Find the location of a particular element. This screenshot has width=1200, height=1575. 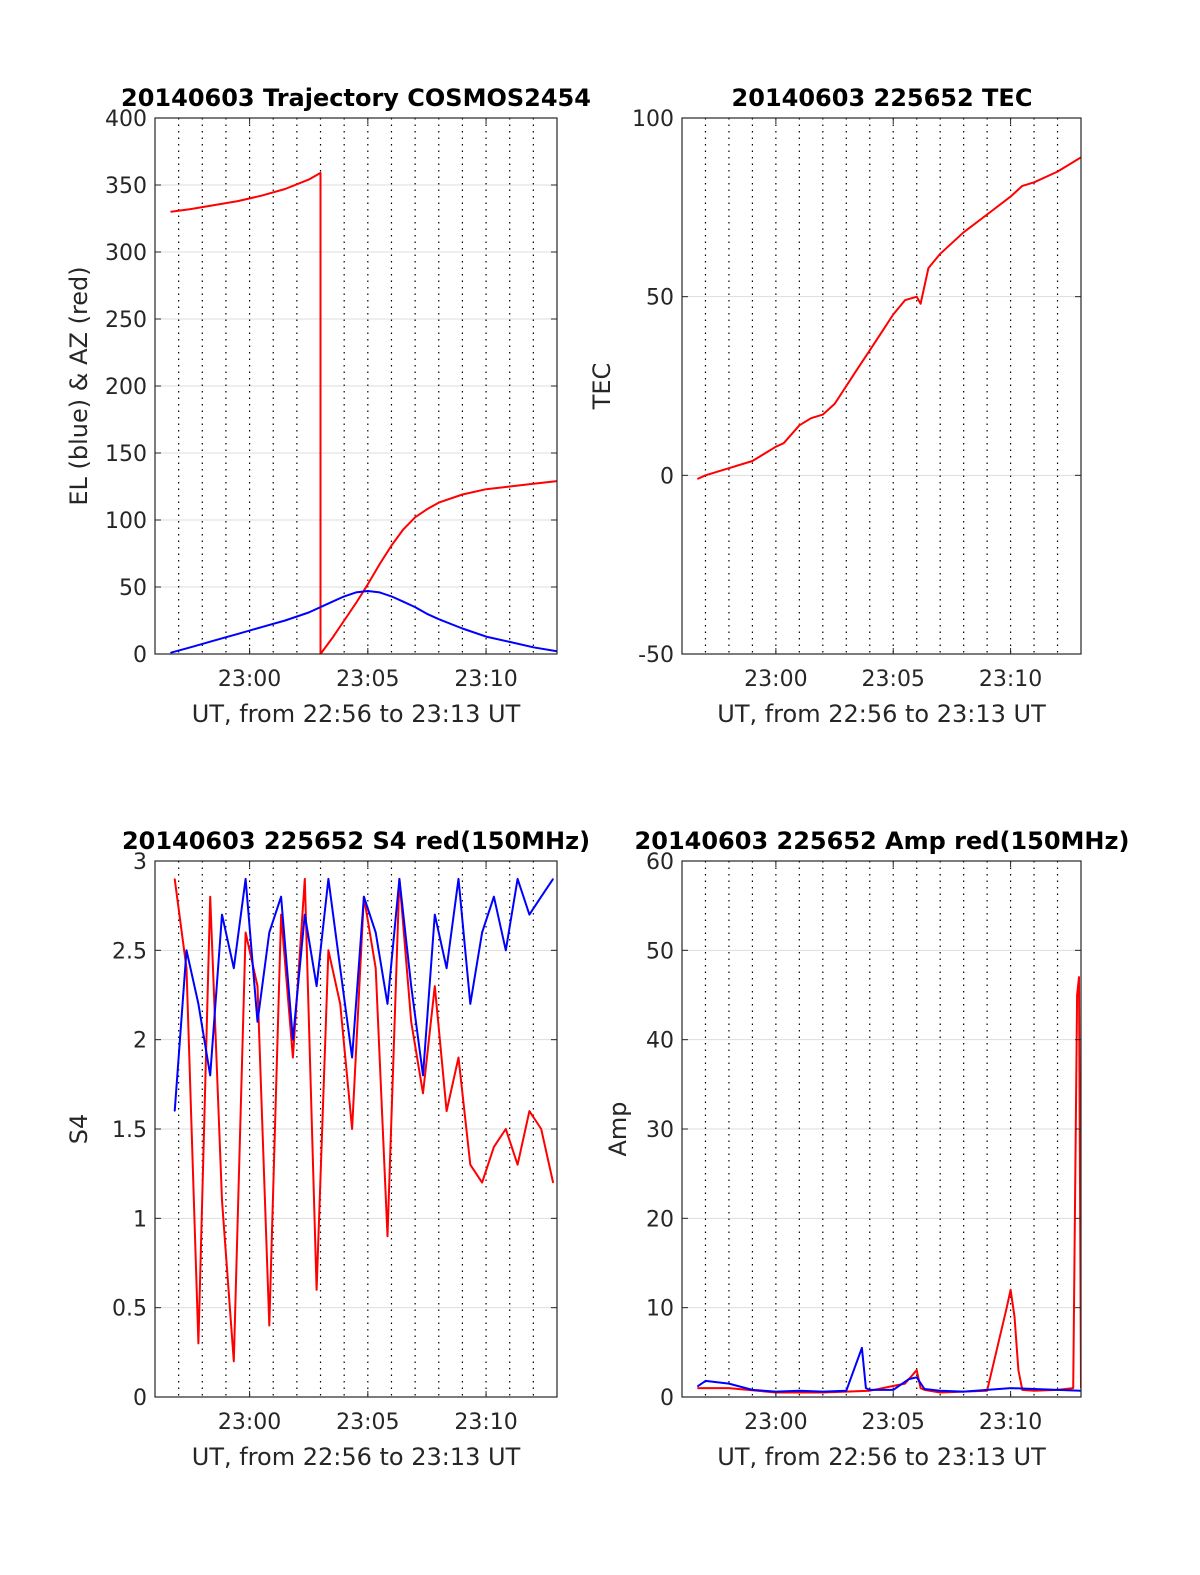

y-tick-label: 20 is located at coordinates (660, 1219).